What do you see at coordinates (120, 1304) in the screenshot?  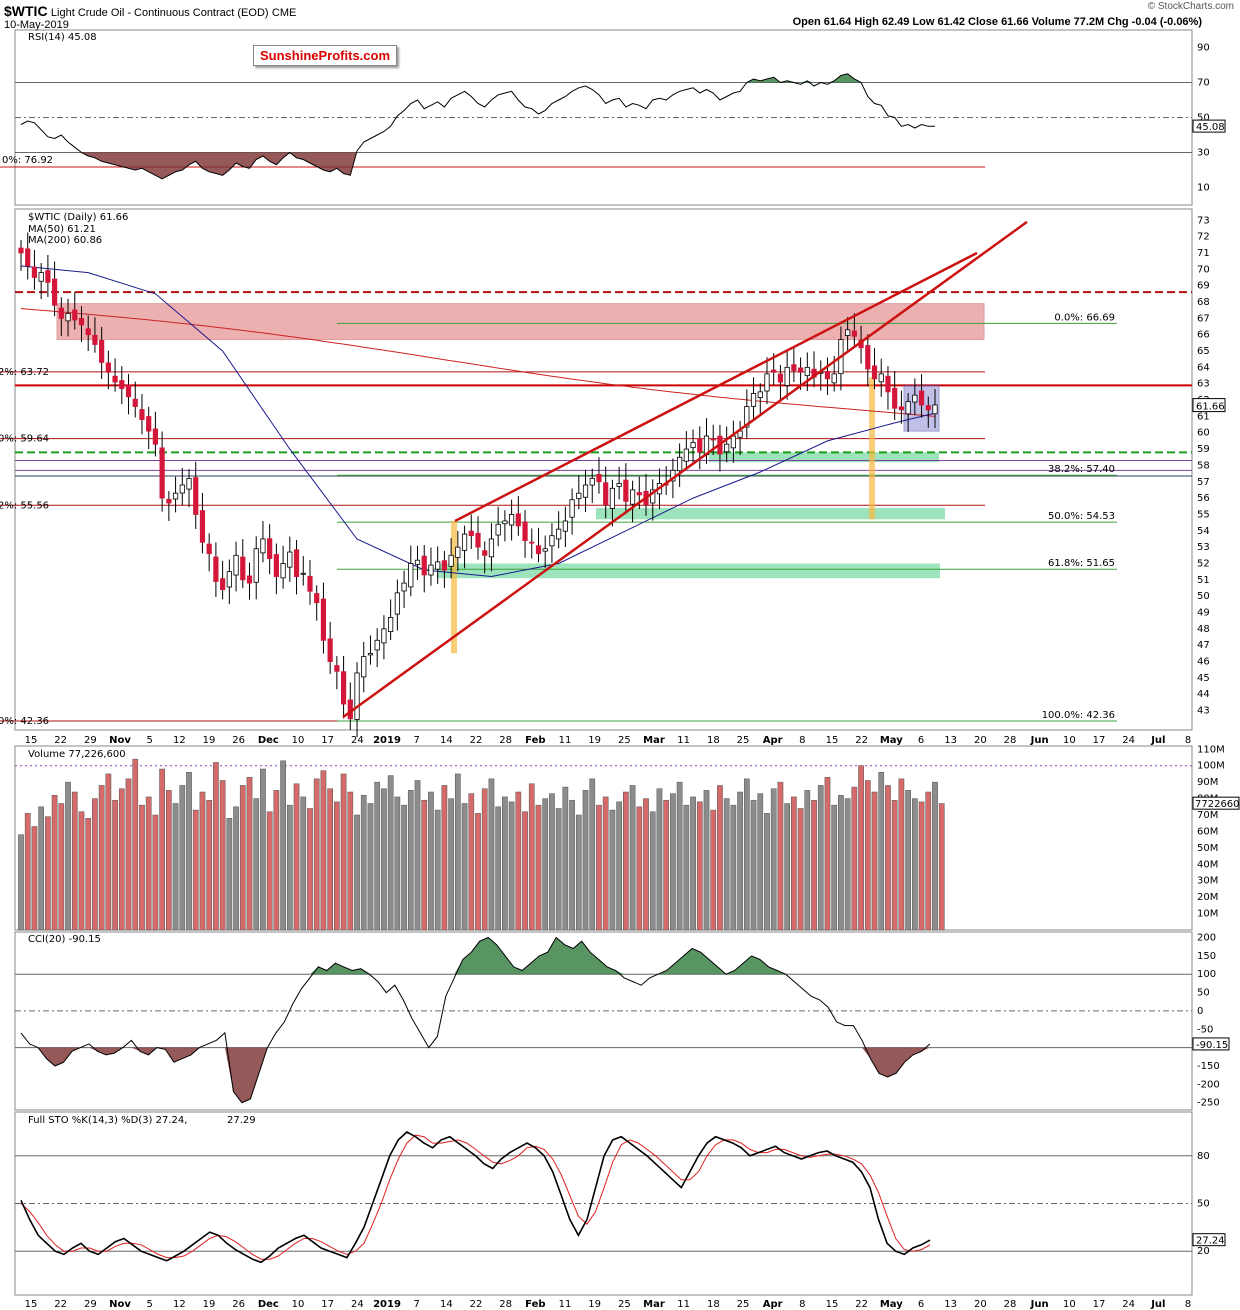 I see `date-tick-bottom: Nov` at bounding box center [120, 1304].